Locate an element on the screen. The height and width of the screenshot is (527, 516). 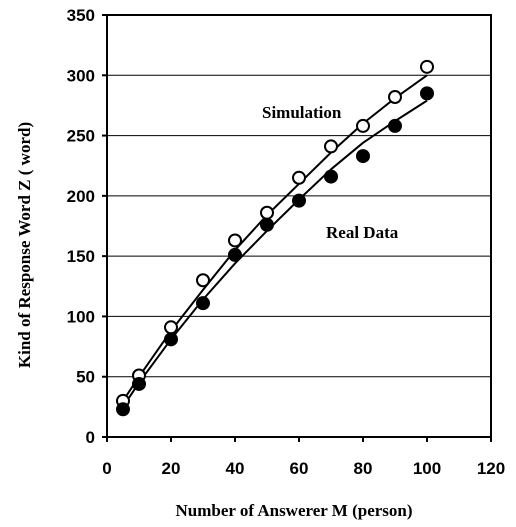
series-label-simulation: Simulation is located at coordinates (302, 112).